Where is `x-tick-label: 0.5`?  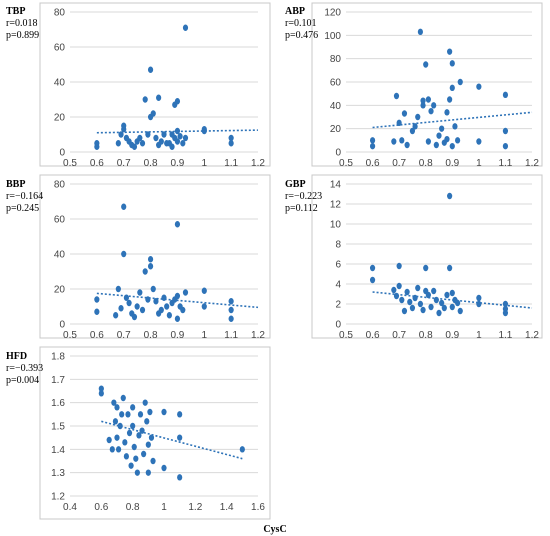
x-tick-label: 0.5 is located at coordinates (70, 335).